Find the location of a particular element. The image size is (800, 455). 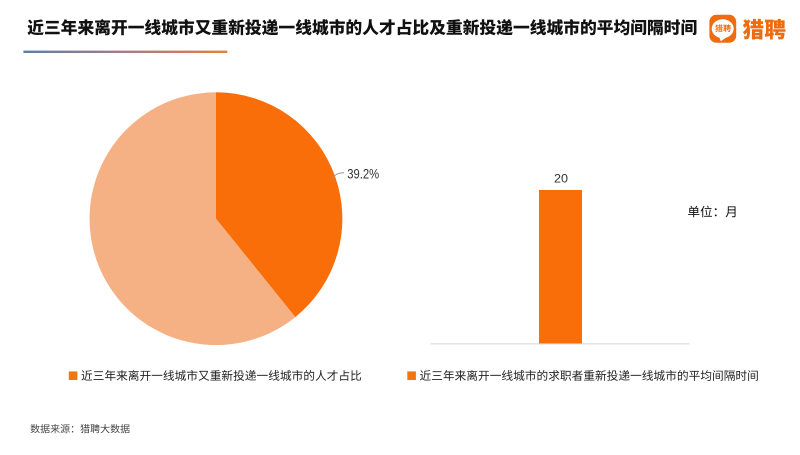

svg-text: 39.2% is located at coordinates (363, 173).